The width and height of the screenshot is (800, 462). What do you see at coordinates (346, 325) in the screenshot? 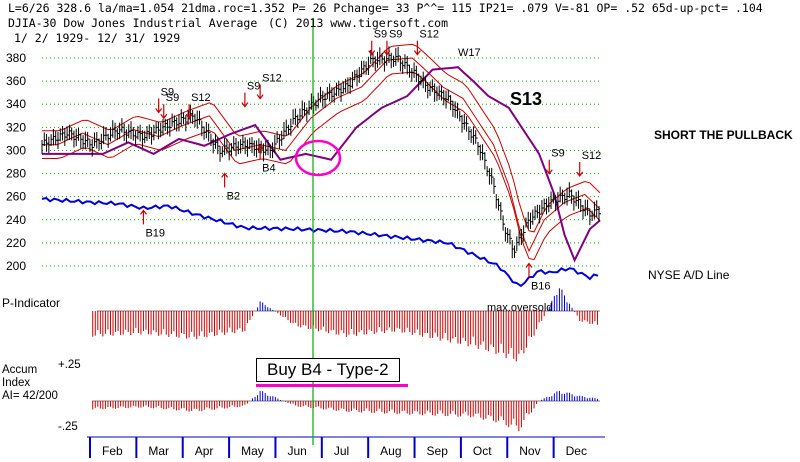
I see `p-indicator-bars` at bounding box center [346, 325].